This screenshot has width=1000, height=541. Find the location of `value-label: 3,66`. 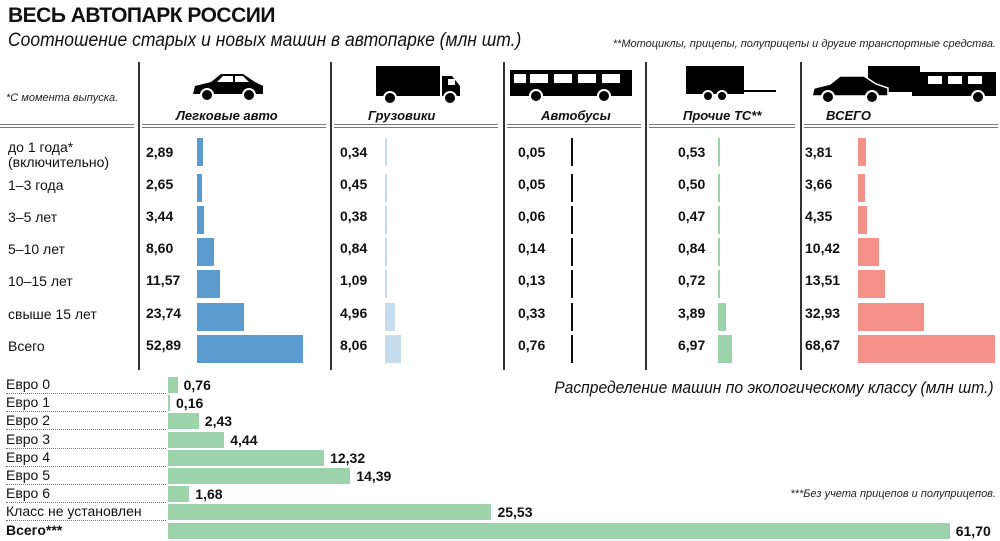

value-label: 3,66 is located at coordinates (819, 184).